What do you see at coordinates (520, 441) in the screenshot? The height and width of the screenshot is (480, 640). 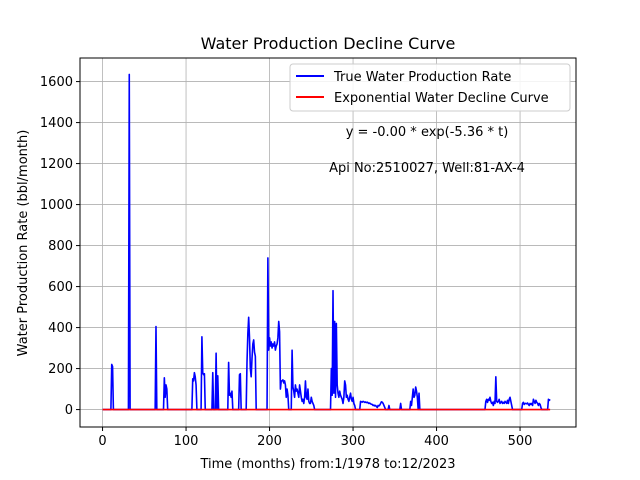 I see `x-tick-label: 500` at bounding box center [520, 441].